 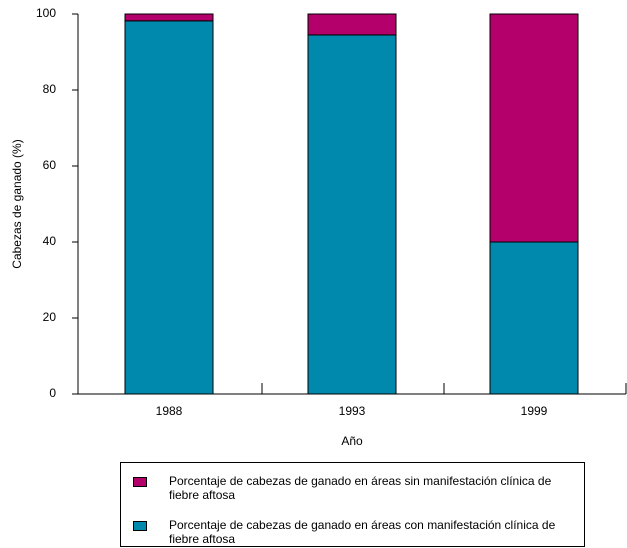 I want to click on y-axis-label: Cabezas de ganado (%), so click(x=17, y=203).